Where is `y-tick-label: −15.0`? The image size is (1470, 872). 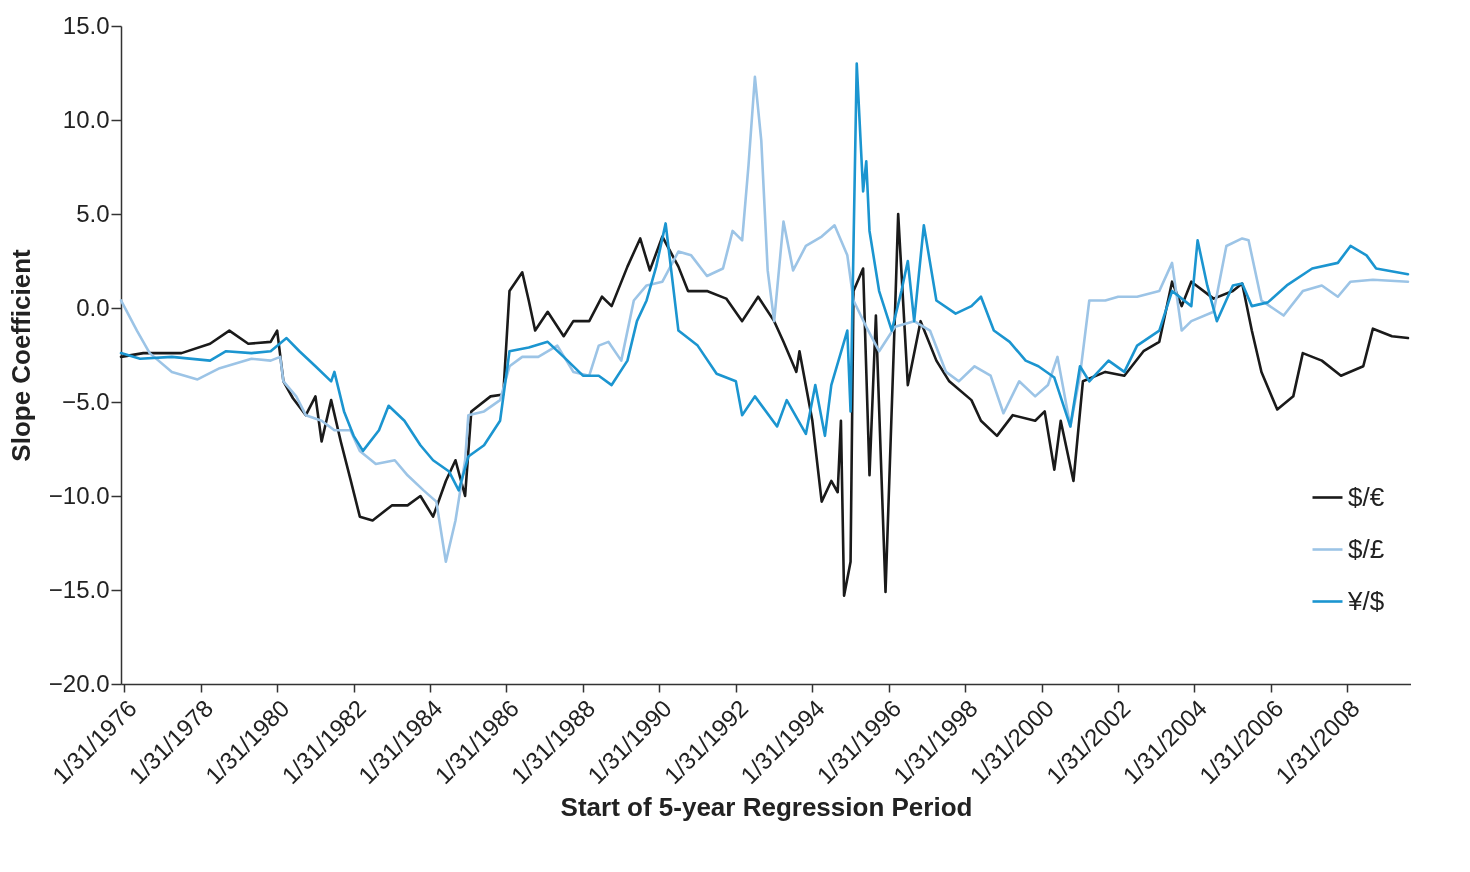
y-tick-label: −15.0 is located at coordinates (79, 589).